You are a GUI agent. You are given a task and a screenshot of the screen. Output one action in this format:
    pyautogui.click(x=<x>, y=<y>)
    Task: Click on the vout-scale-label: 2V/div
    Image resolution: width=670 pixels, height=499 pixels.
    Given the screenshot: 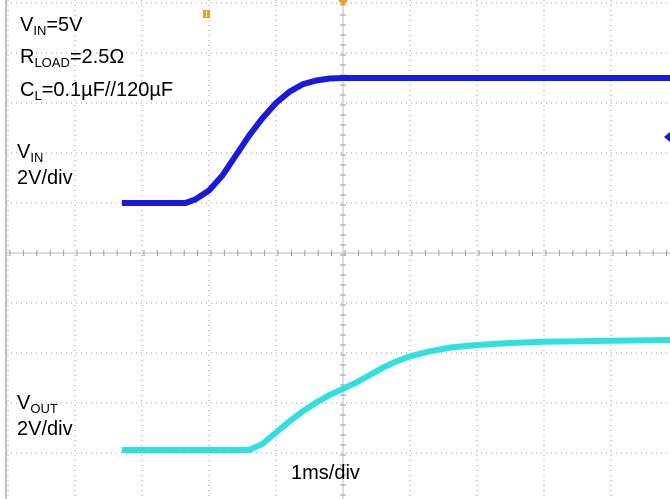 What is the action you would take?
    pyautogui.click(x=45, y=429)
    